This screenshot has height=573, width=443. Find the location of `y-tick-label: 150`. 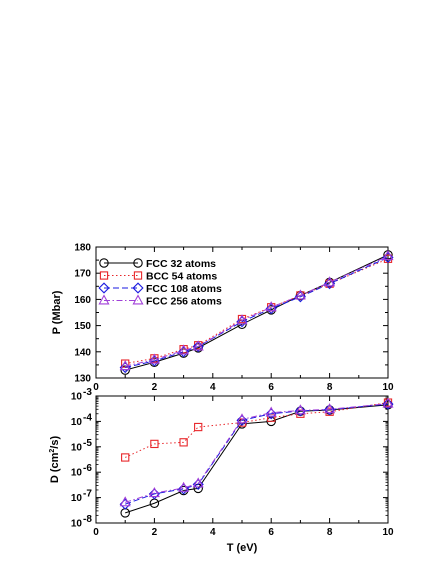

y-tick-label: 150 is located at coordinates (82, 326).